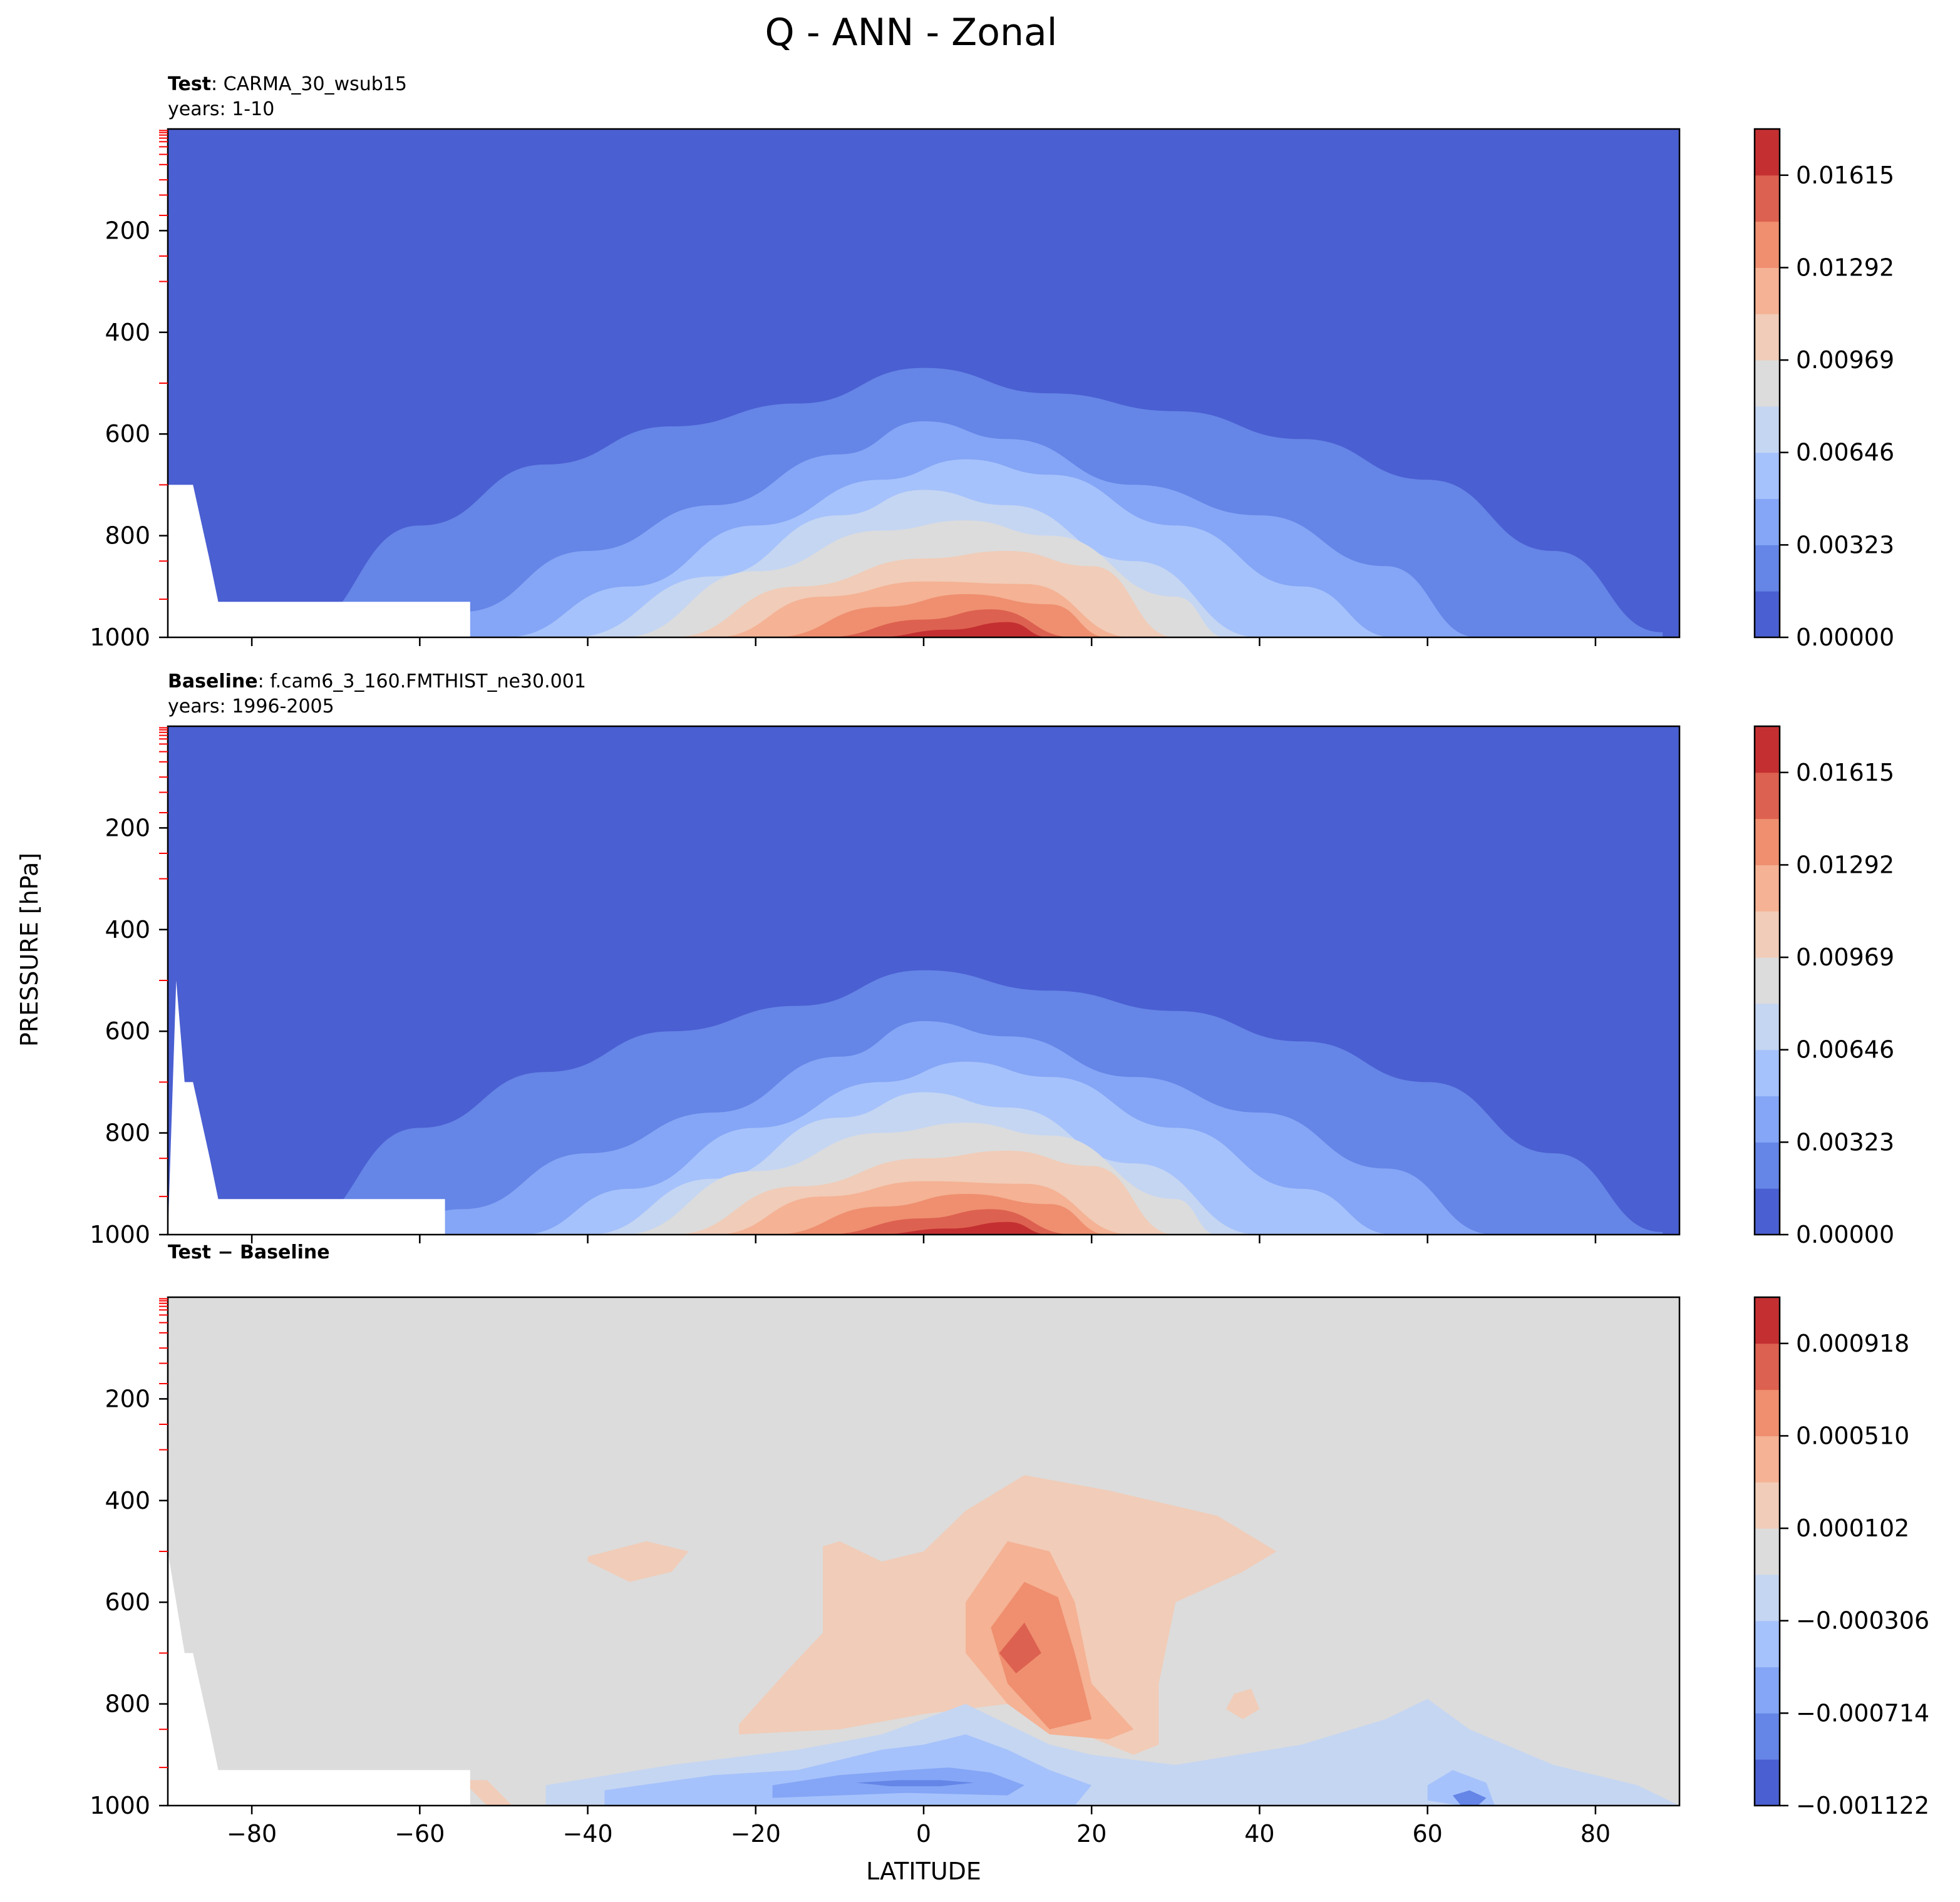 The width and height of the screenshot is (1960, 1902). I want to click on panel-title: Baseline: f.cam6_3_160.FMTHIST_ne30.001, so click(377, 681).